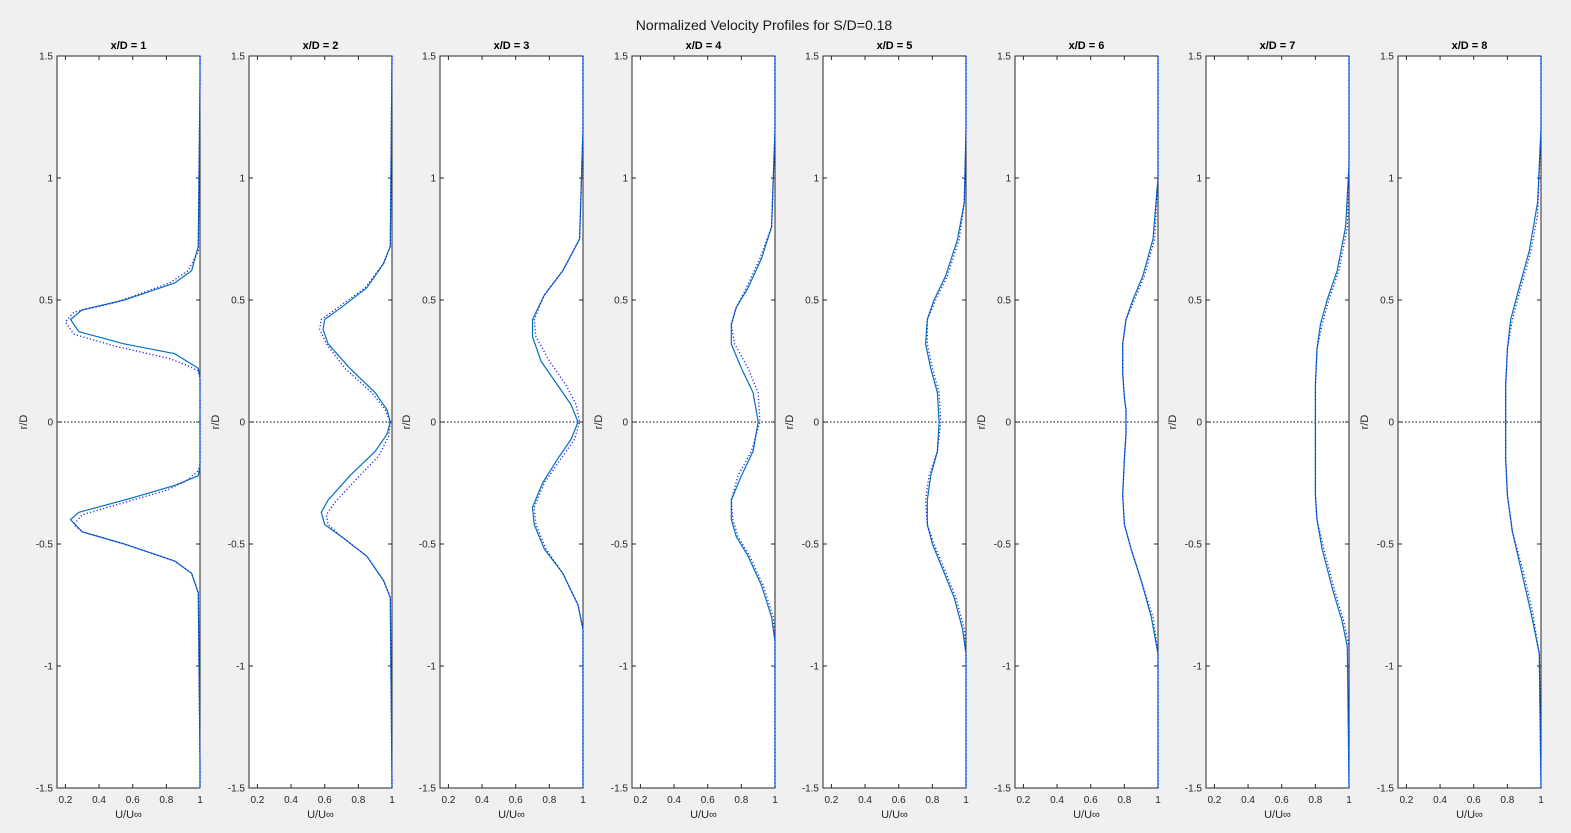 The width and height of the screenshot is (1571, 833). What do you see at coordinates (1278, 46) in the screenshot?
I see `subplot-title: x/D = 7` at bounding box center [1278, 46].